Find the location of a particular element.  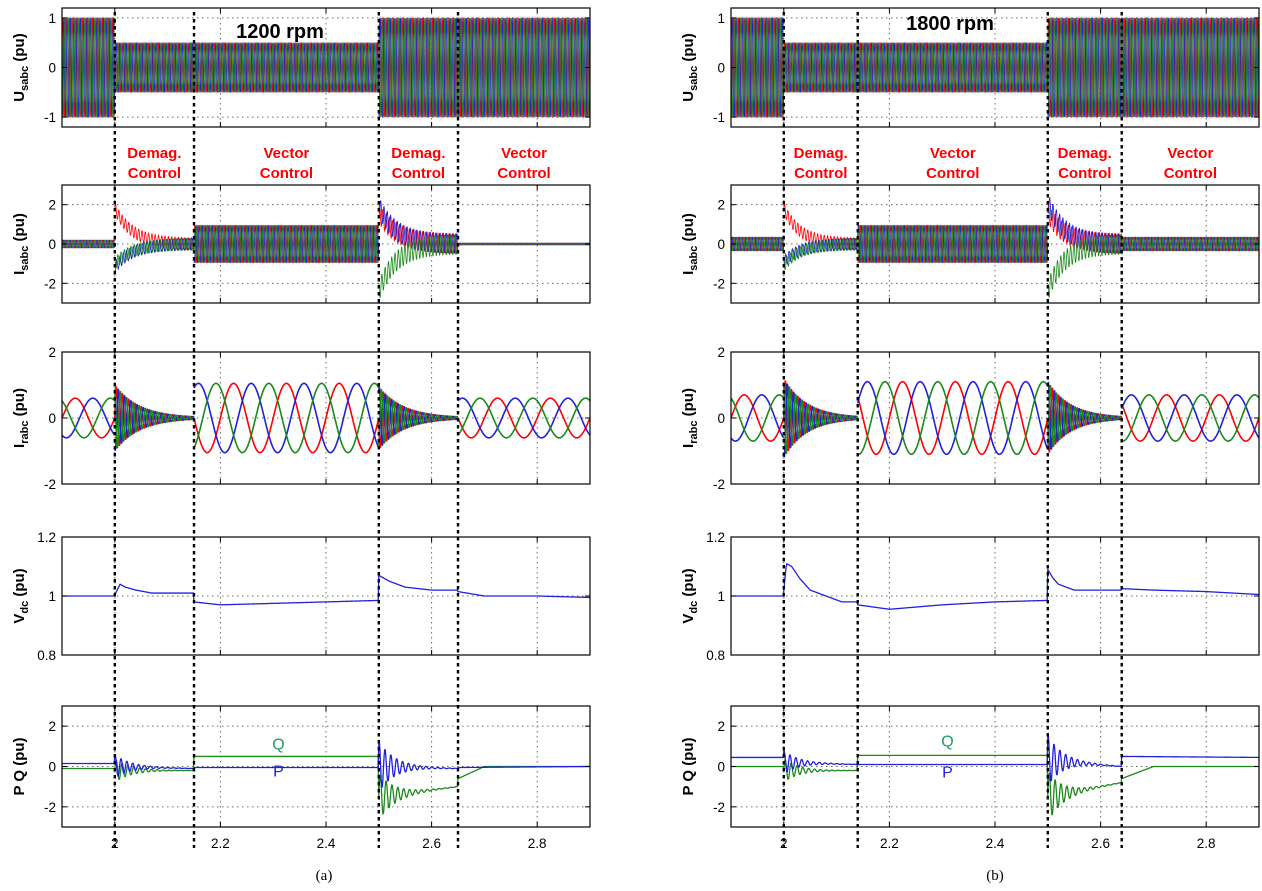

speed-title: 1800 rpm is located at coordinates (950, 24).